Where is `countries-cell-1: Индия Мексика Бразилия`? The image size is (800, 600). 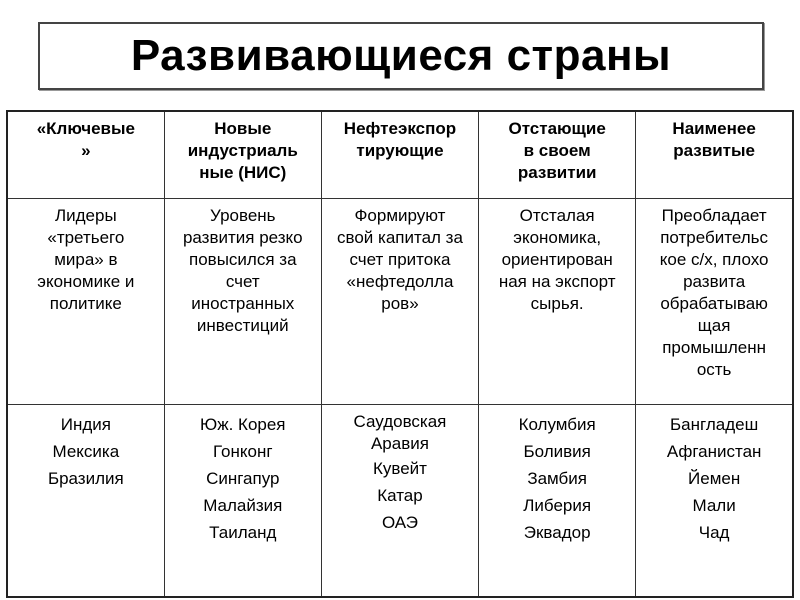
countries-cell-1: Индия Мексика Бразилия is located at coordinates (85, 501).